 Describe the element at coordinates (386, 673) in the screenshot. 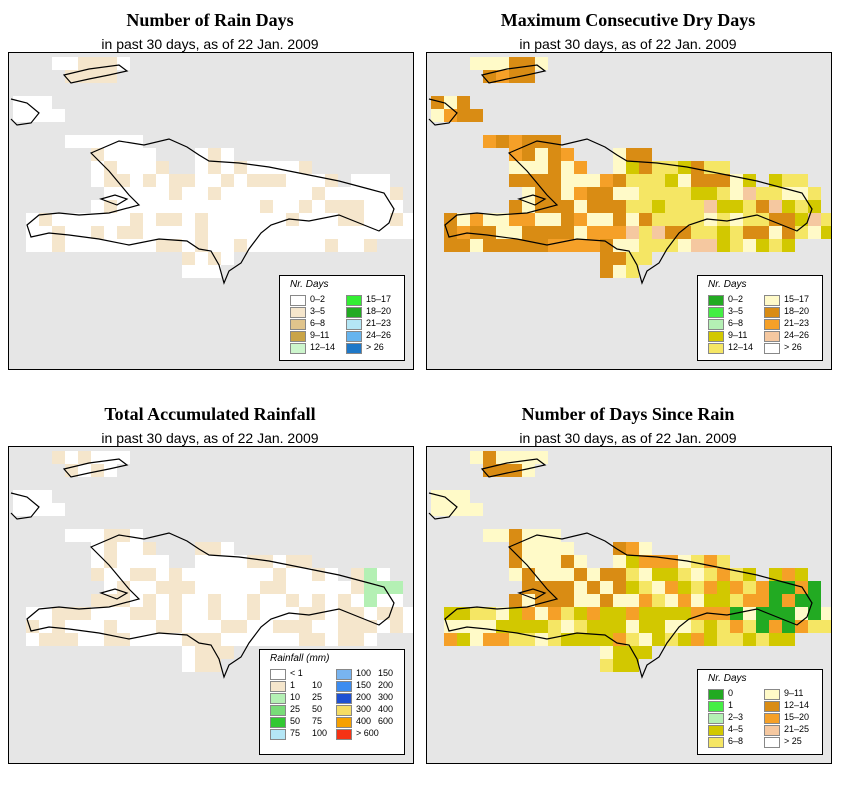

I see `legend-label: 150` at that location.